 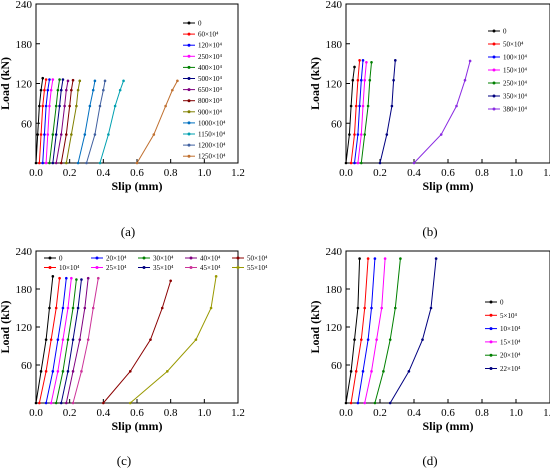 I want to click on y-tick-label: 60, so click(x=27, y=124).